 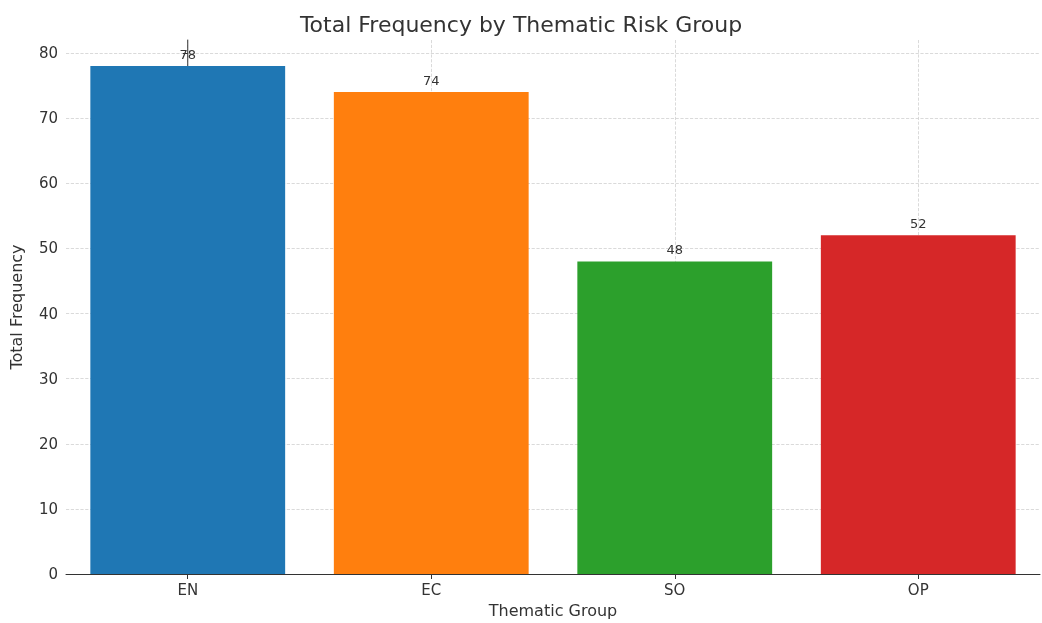 What do you see at coordinates (675, 589) in the screenshot?
I see `x-tick-label: SO` at bounding box center [675, 589].